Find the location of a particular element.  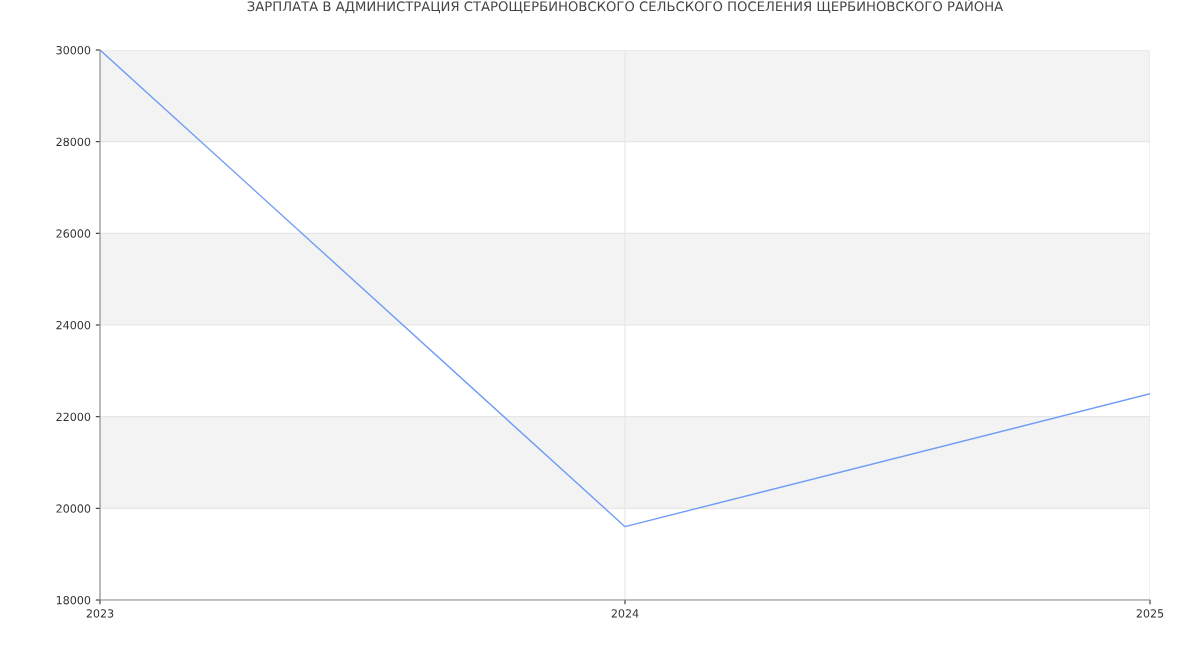

y-tick-label: 22000 is located at coordinates (73, 417).